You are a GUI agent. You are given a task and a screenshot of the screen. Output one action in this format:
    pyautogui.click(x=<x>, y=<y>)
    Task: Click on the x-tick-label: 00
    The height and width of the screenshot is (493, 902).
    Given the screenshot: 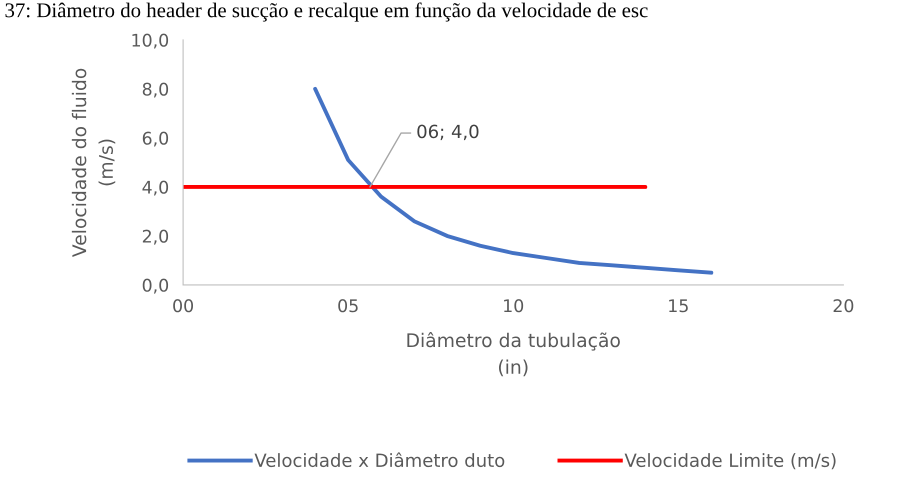 What is the action you would take?
    pyautogui.click(x=183, y=305)
    